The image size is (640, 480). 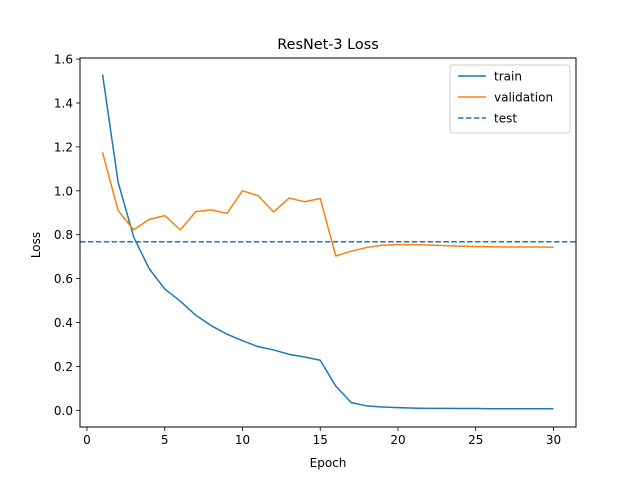 I want to click on x-tick-label: 20, so click(x=397, y=440).